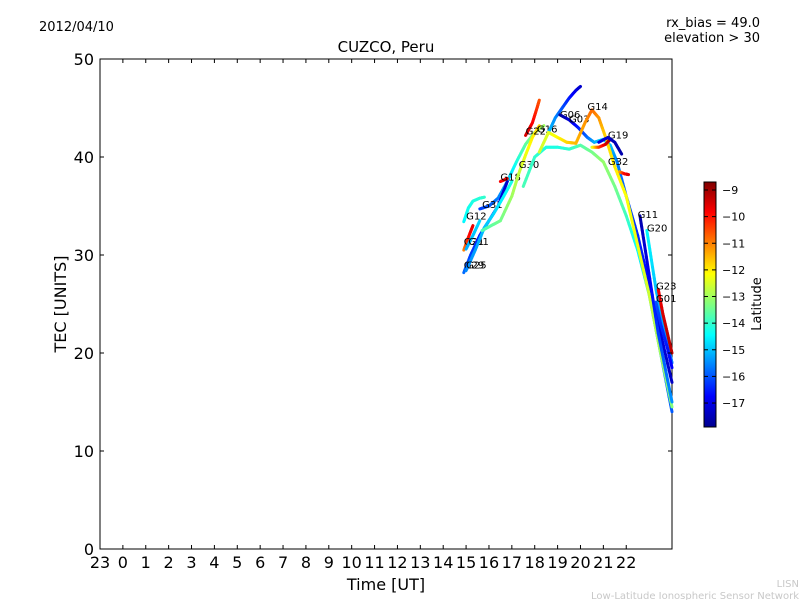 This screenshot has height=600, width=800. What do you see at coordinates (757, 304) in the screenshot?
I see `colorbar-label: Latitude` at bounding box center [757, 304].